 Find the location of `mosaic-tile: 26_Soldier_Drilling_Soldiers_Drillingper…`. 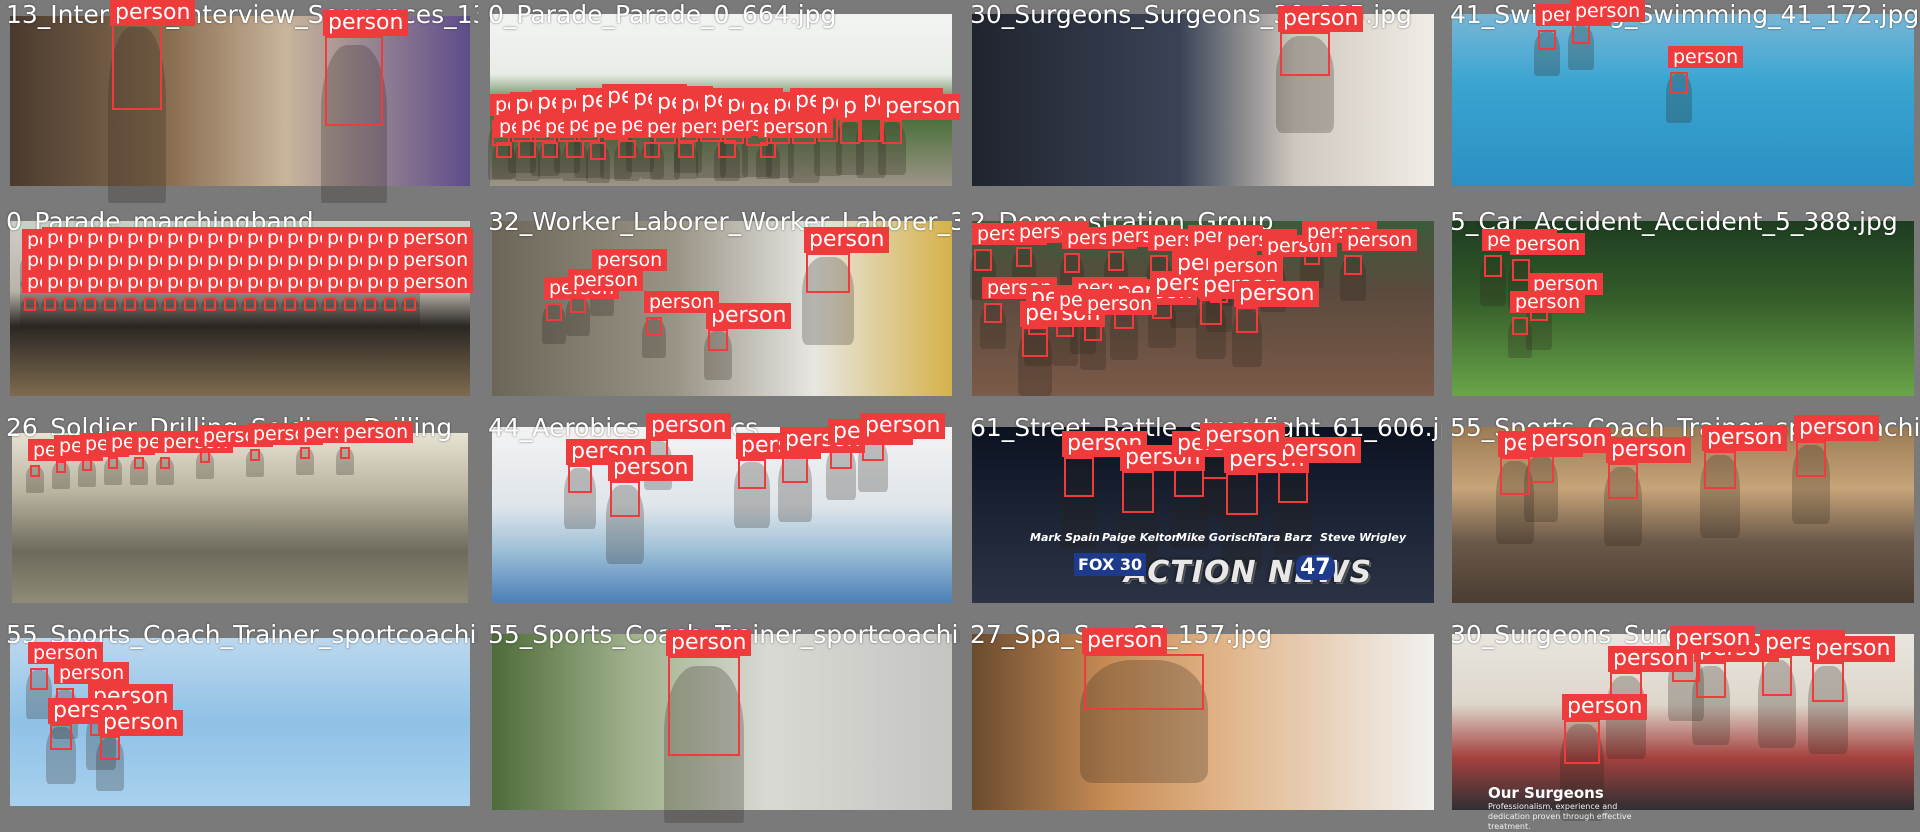

mosaic-tile: 26_Soldier_Drilling_Soldiers_Drillingper… is located at coordinates (239, 514).